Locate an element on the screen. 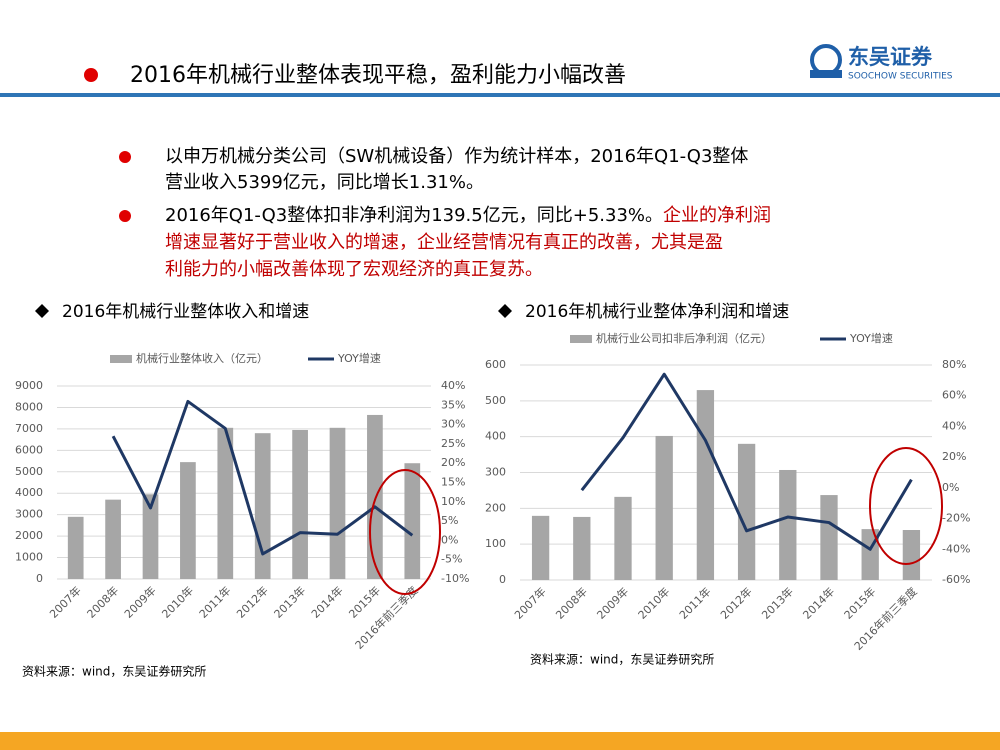 This screenshot has width=1000, height=750. y2-tick-label: -5% is located at coordinates (451, 559).